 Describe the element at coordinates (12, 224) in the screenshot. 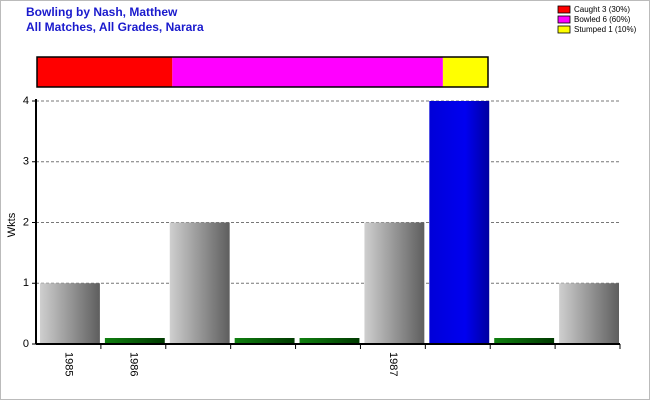

I see `y-axis-label: Wkts` at that location.